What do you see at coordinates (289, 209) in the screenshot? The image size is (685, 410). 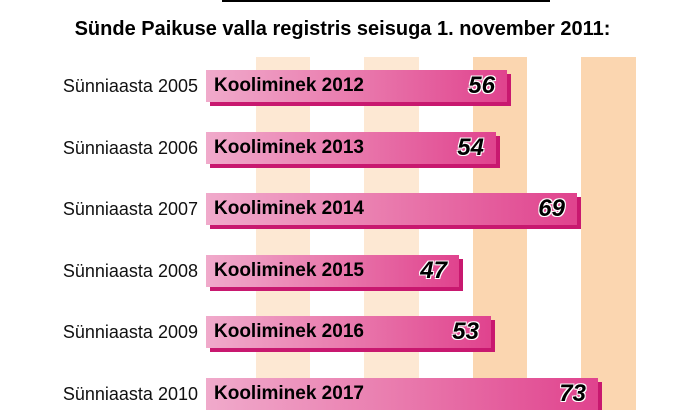 I see `bar-label: Kooliminek 2014` at bounding box center [289, 209].